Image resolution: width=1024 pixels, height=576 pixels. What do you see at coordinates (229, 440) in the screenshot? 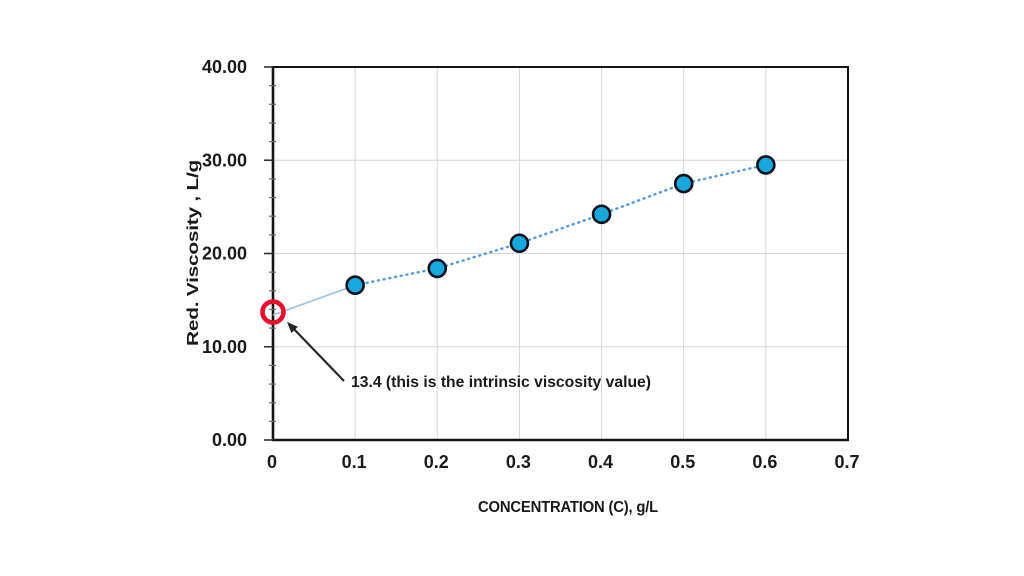
I see `y-tick-label: 0.00` at bounding box center [229, 440].